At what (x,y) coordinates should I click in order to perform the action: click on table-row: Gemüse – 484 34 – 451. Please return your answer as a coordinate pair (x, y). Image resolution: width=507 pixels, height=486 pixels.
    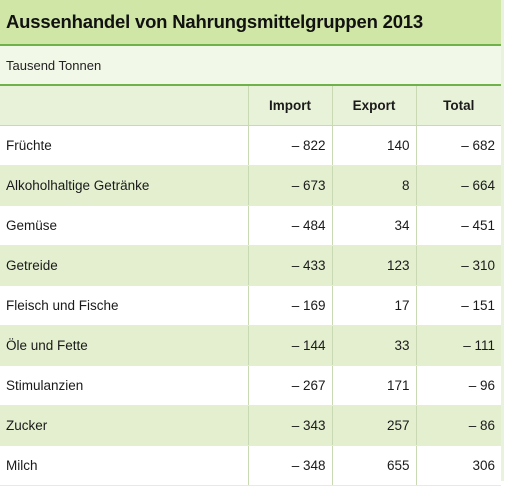
    Looking at the image, I should click on (250, 225).